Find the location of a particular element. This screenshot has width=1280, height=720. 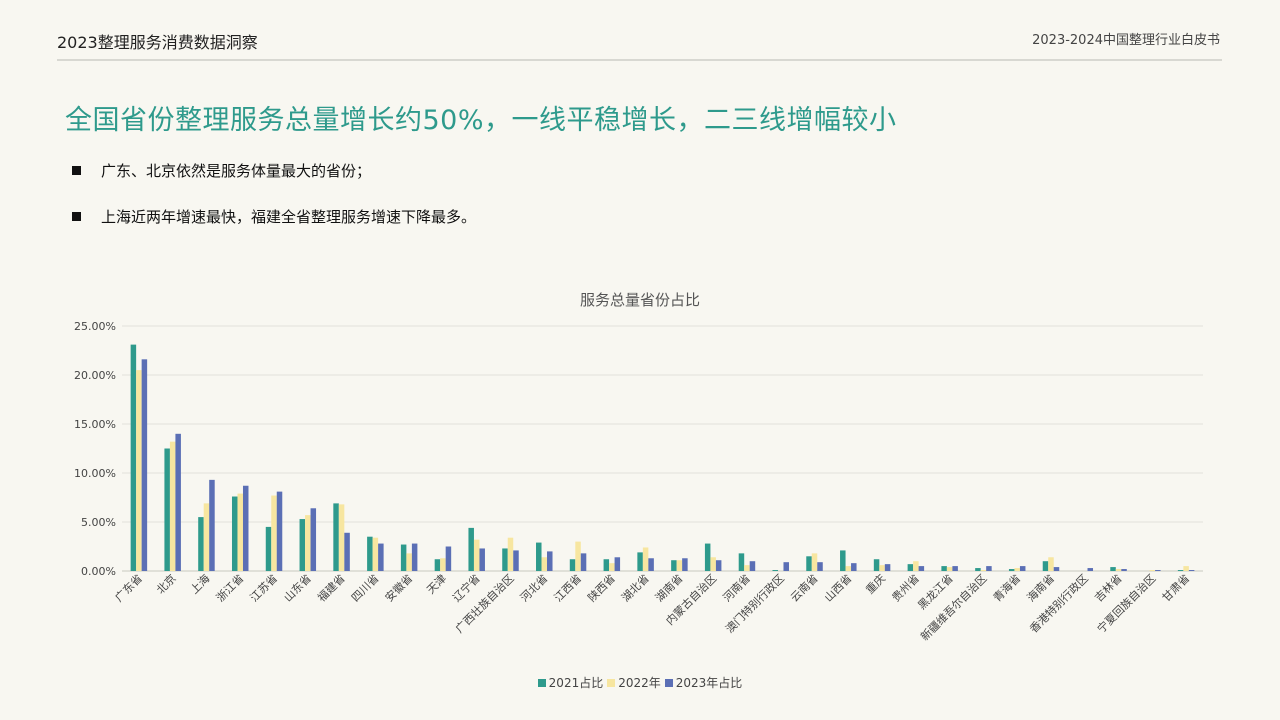

bullet-item: 广东、北京依然是服务体量最大的省份； is located at coordinates (221, 170).